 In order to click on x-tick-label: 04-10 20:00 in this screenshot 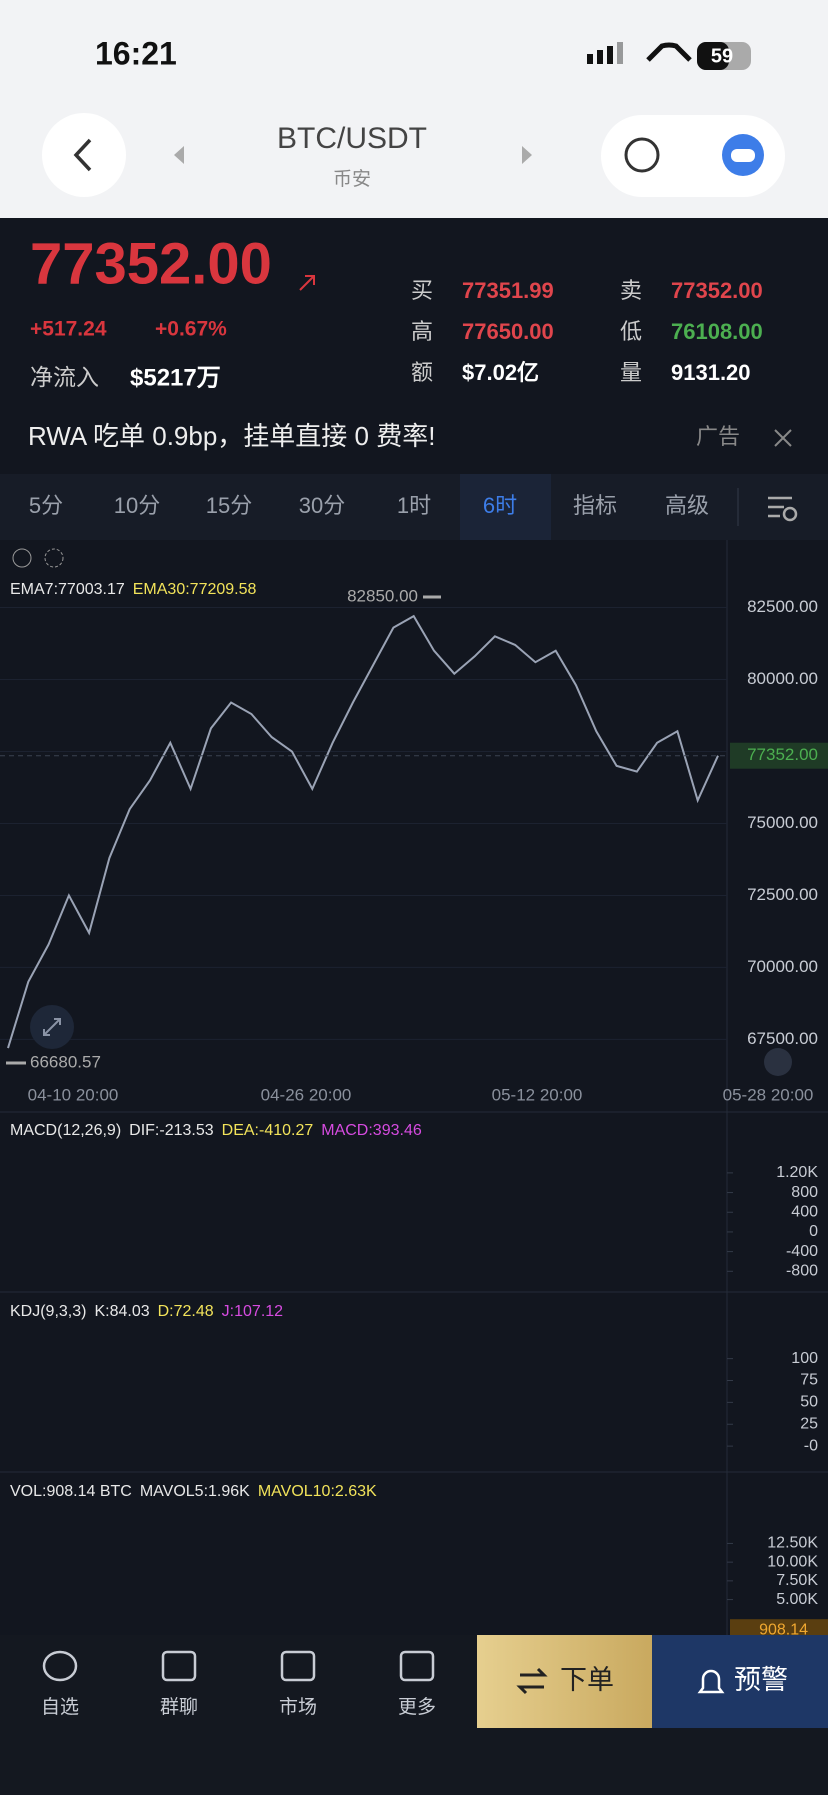, I will do `click(73, 1094)`.